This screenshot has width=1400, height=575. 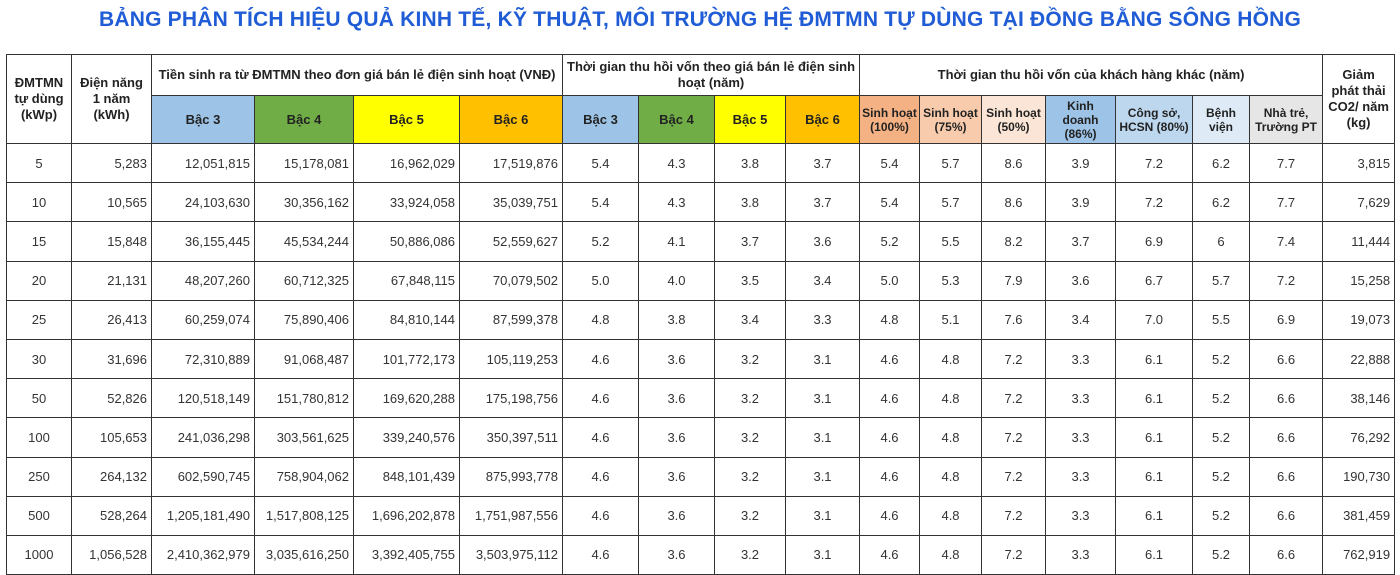 I want to click on table-cell: 241,036,298, so click(x=203, y=437).